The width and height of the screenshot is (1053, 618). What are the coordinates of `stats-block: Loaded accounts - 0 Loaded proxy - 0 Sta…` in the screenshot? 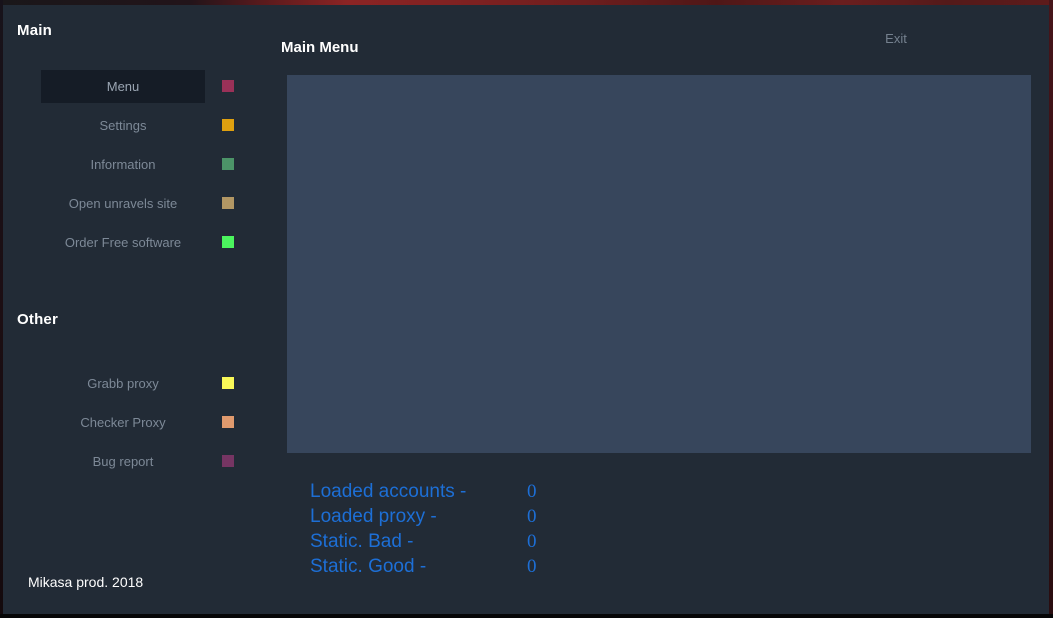 It's located at (510, 531).